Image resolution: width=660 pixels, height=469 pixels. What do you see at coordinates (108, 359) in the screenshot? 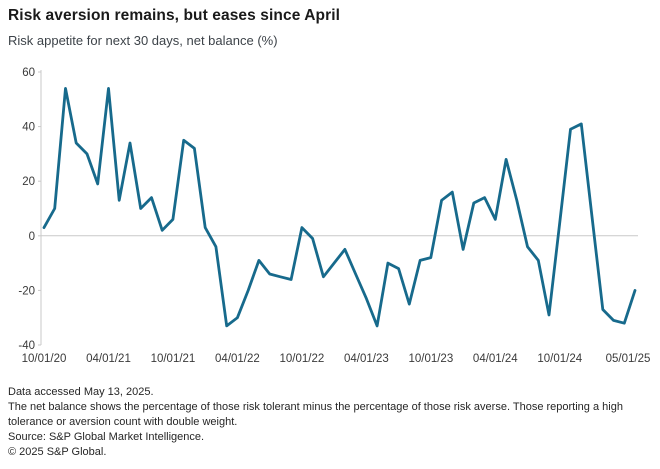
I see `x-tick-label: 04/01/21` at bounding box center [108, 359].